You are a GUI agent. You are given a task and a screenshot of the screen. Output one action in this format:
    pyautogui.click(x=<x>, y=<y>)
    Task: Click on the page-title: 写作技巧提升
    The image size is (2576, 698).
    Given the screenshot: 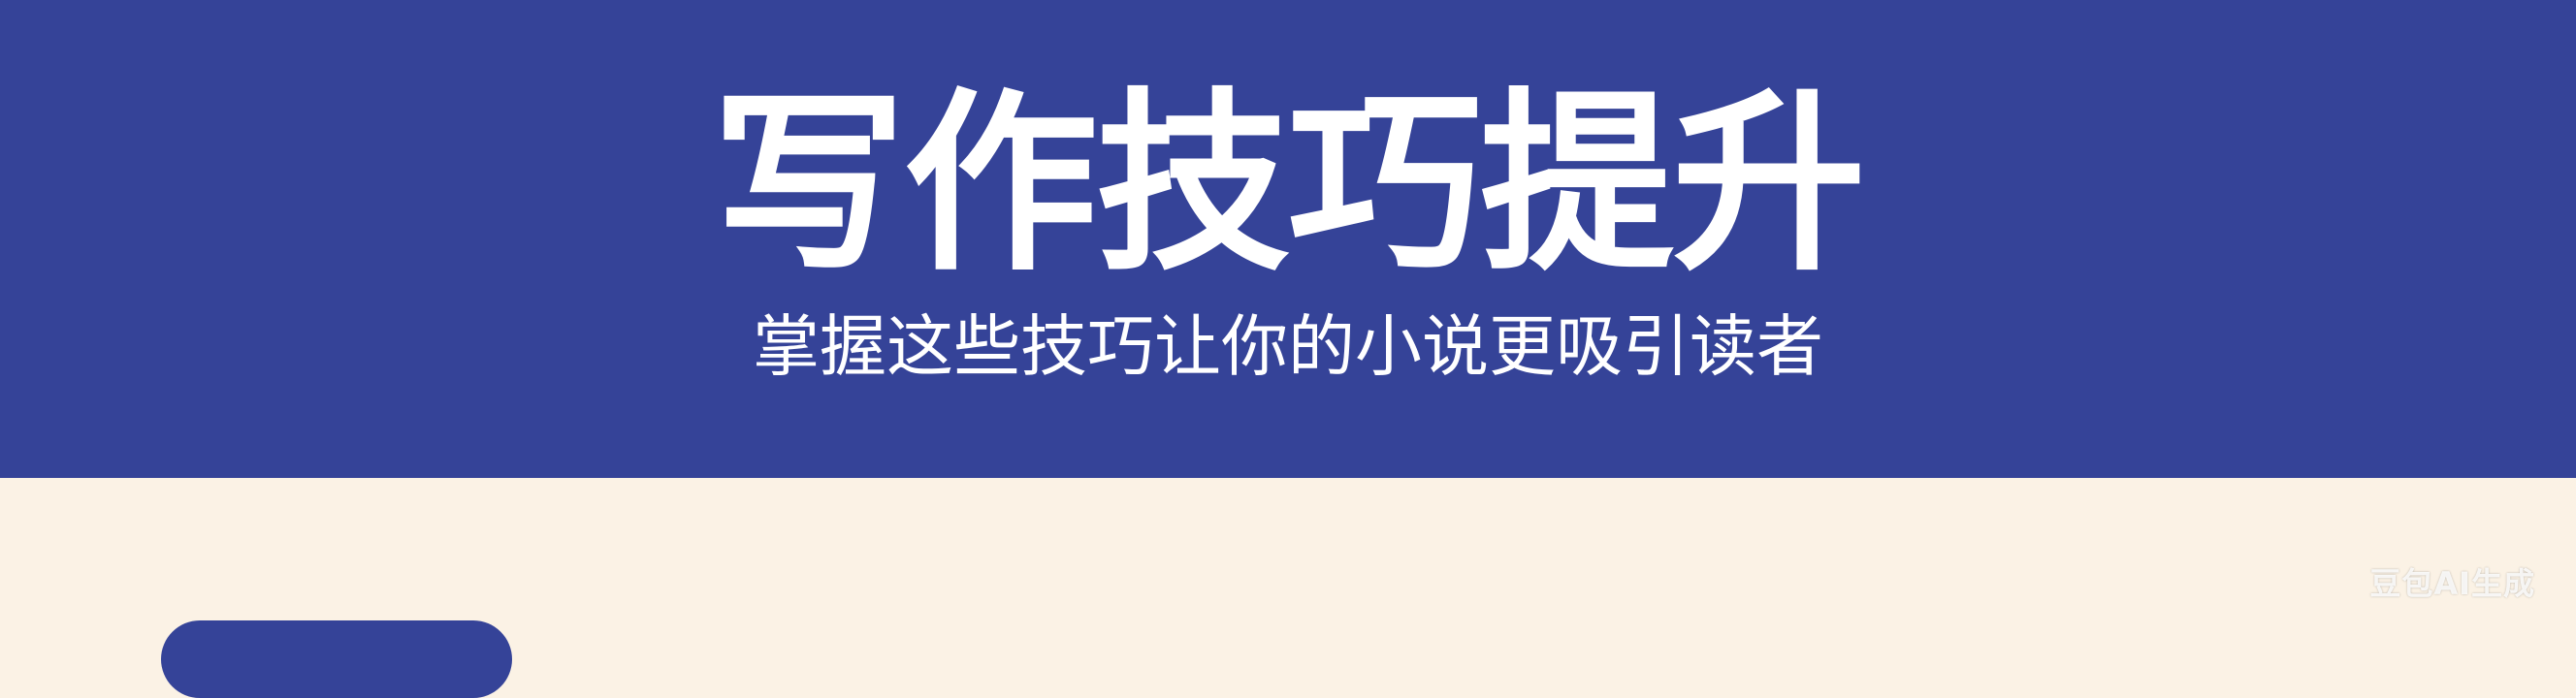 What is the action you would take?
    pyautogui.click(x=1288, y=185)
    